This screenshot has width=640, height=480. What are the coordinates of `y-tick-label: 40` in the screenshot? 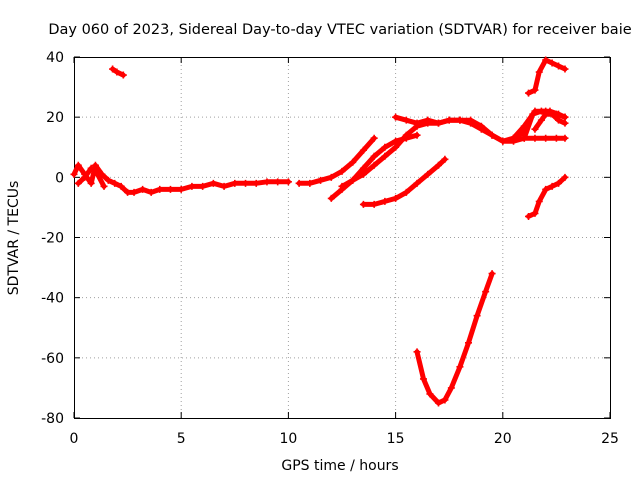 It's located at (55, 58).